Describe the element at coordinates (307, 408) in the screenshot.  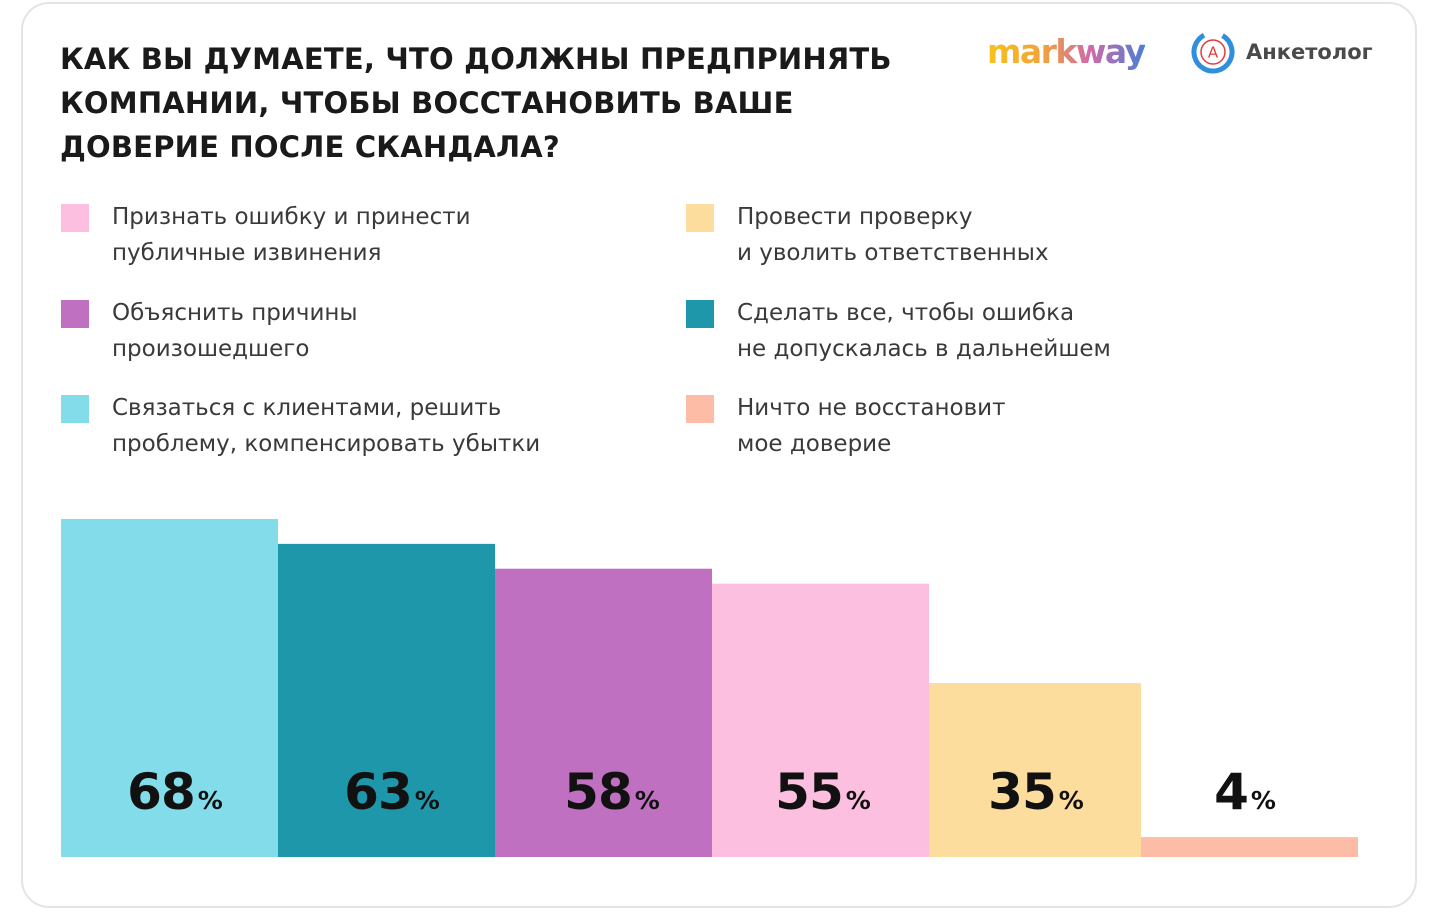
I see `legend-label-line-1: Связаться с клиентами, решить` at that location.